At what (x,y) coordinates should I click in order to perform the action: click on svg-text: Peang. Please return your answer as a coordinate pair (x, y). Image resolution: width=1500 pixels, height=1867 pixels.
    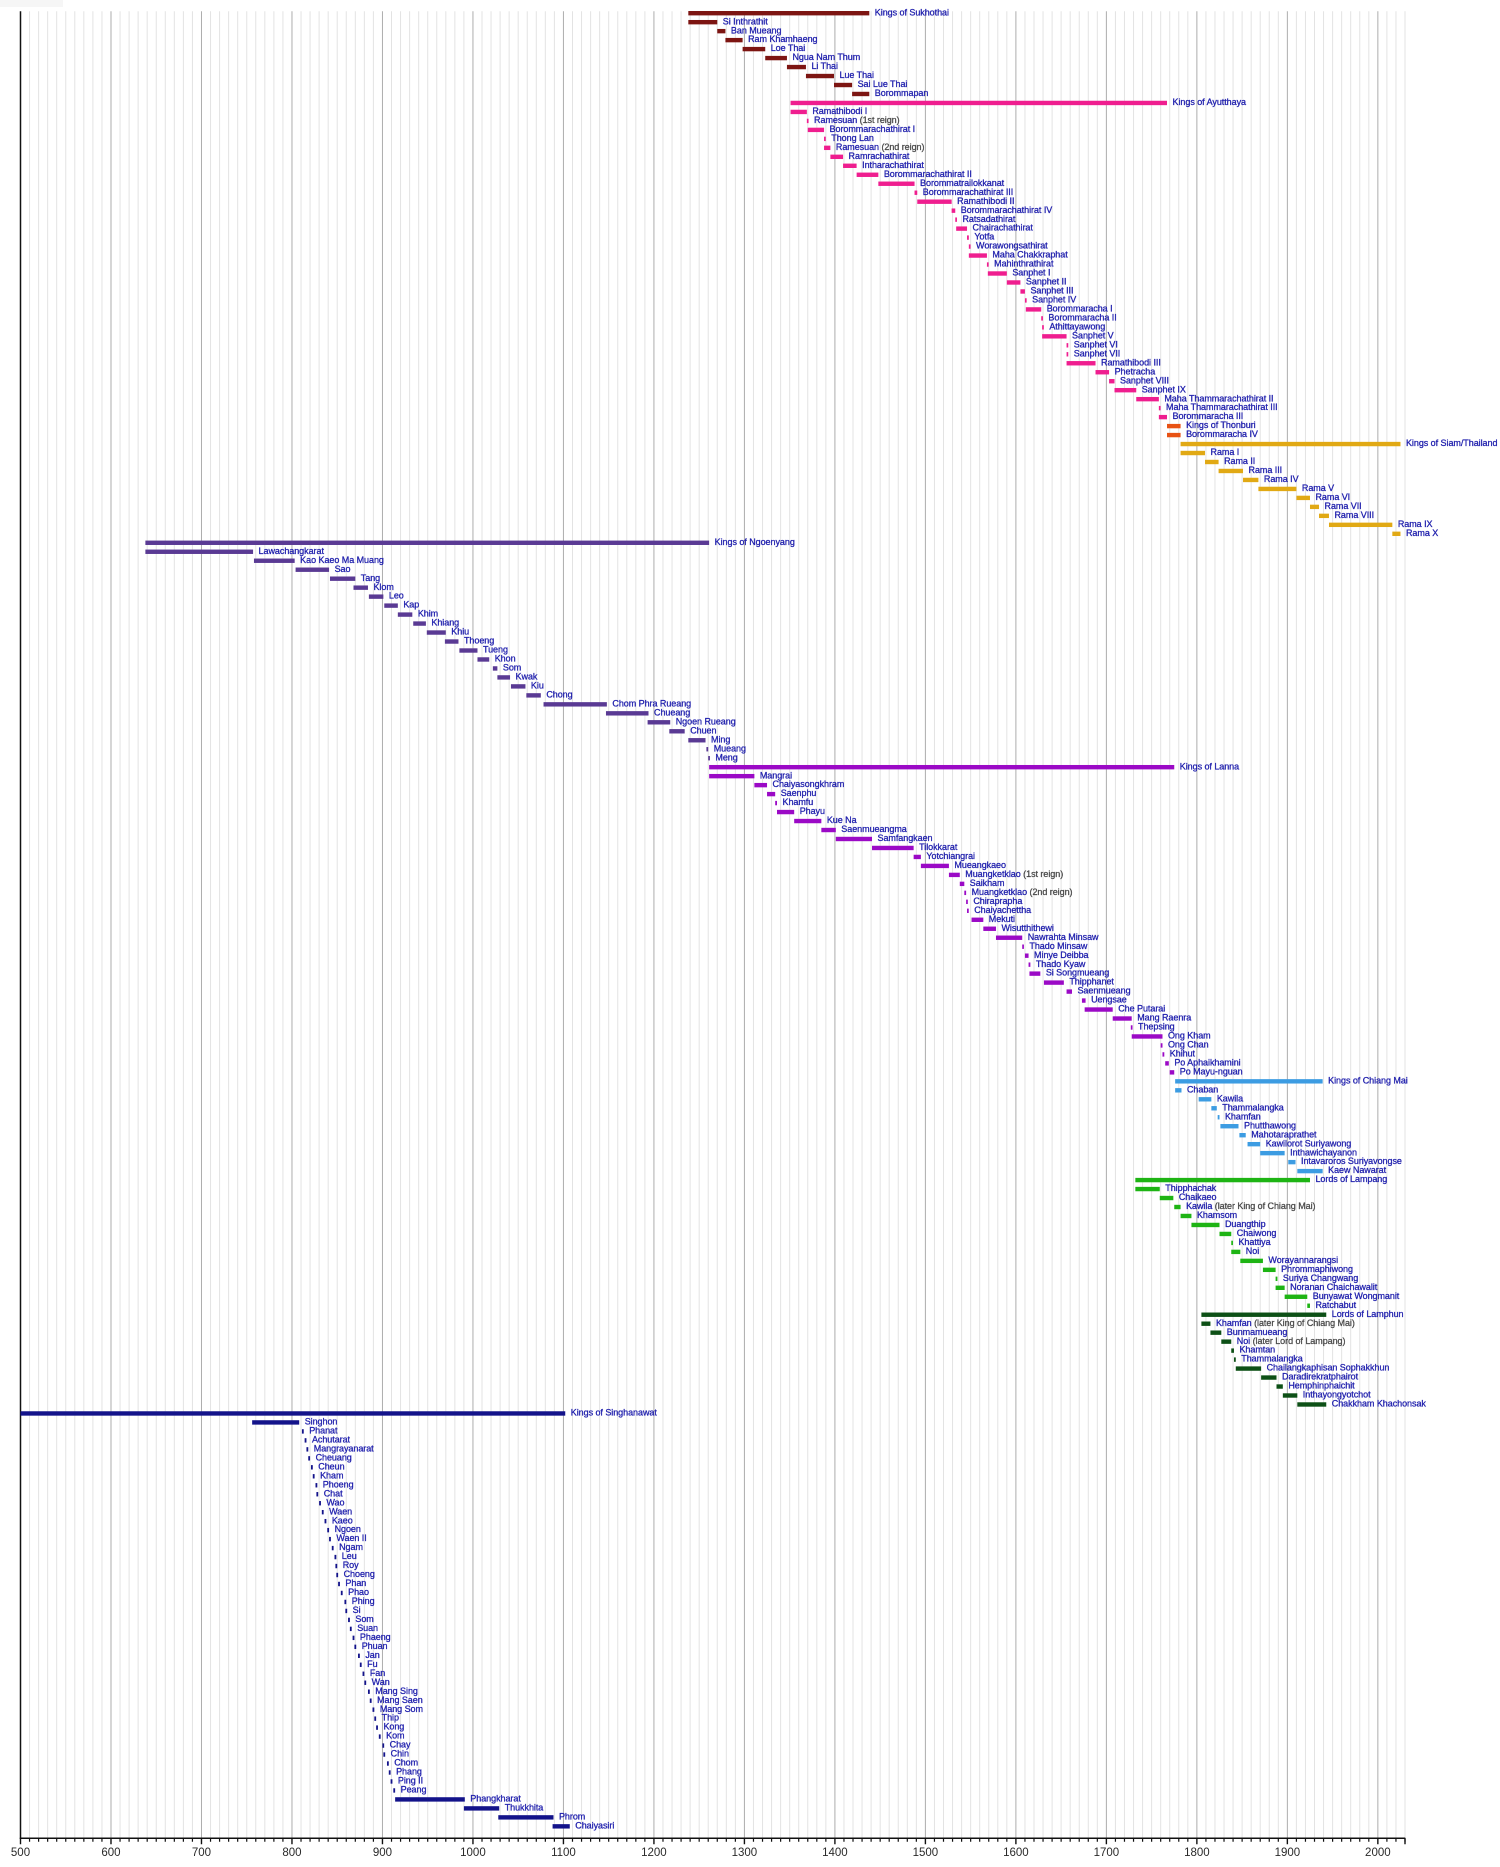
    Looking at the image, I should click on (414, 1790).